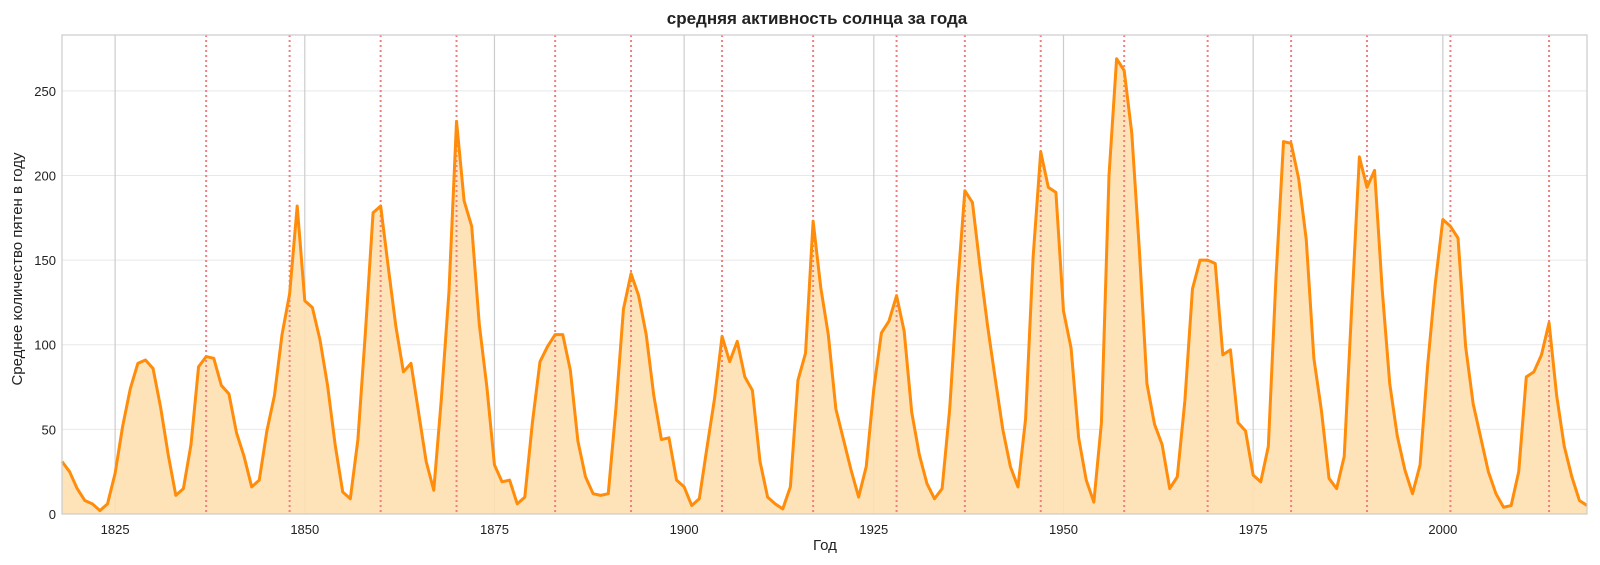 Image resolution: width=1600 pixels, height=565 pixels. What do you see at coordinates (52, 514) in the screenshot?
I see `y-tick-label: 0` at bounding box center [52, 514].